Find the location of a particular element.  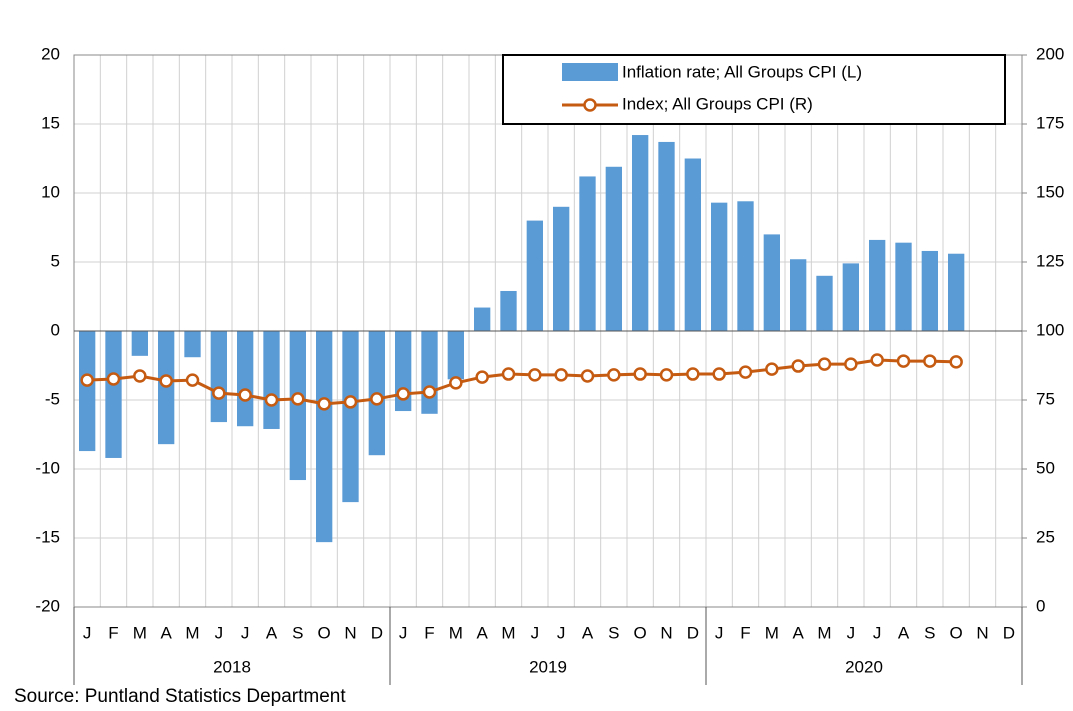

y2-tick-label: 25 is located at coordinates (1045, 536).